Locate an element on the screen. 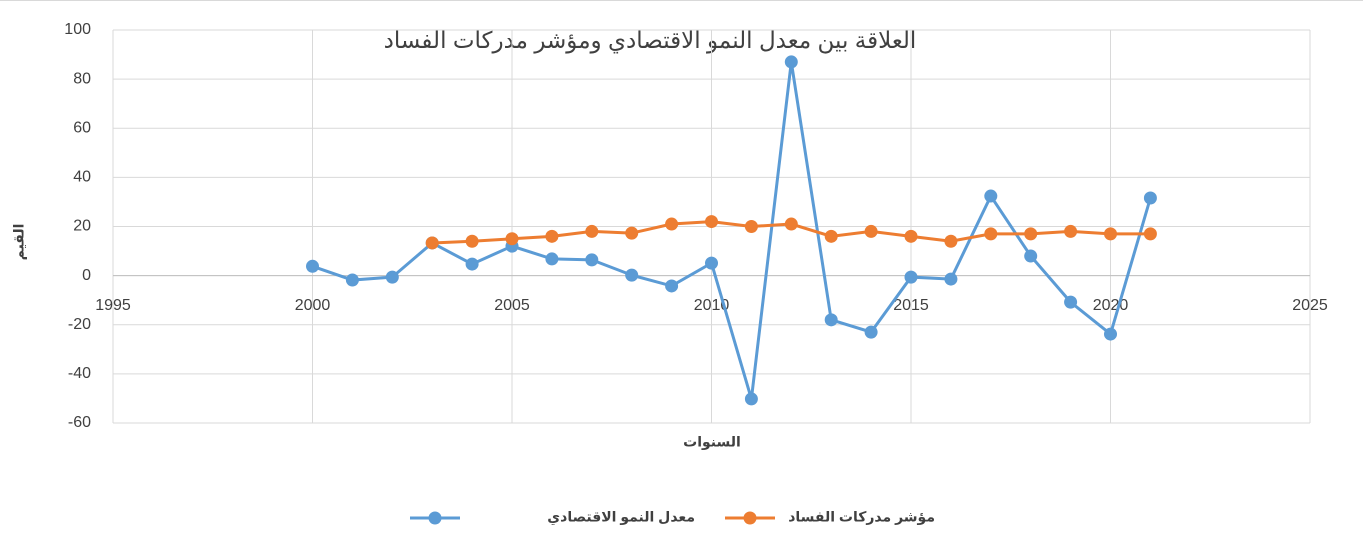 The height and width of the screenshot is (553, 1363). legend-label: معدل النمو الاقتصادي is located at coordinates (621, 518).